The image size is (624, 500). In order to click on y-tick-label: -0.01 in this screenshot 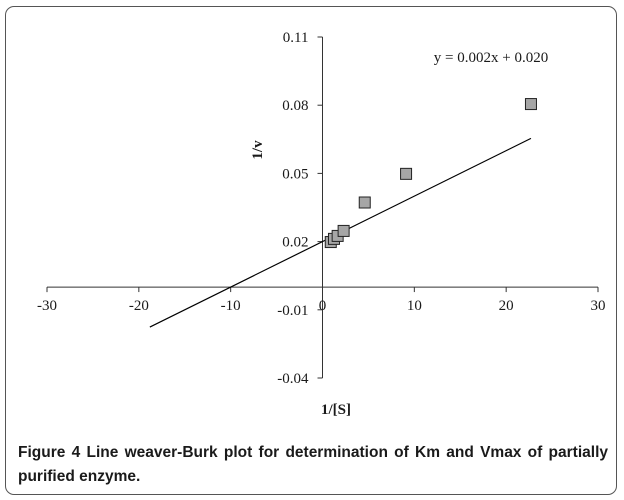, I will do `click(292, 311)`.